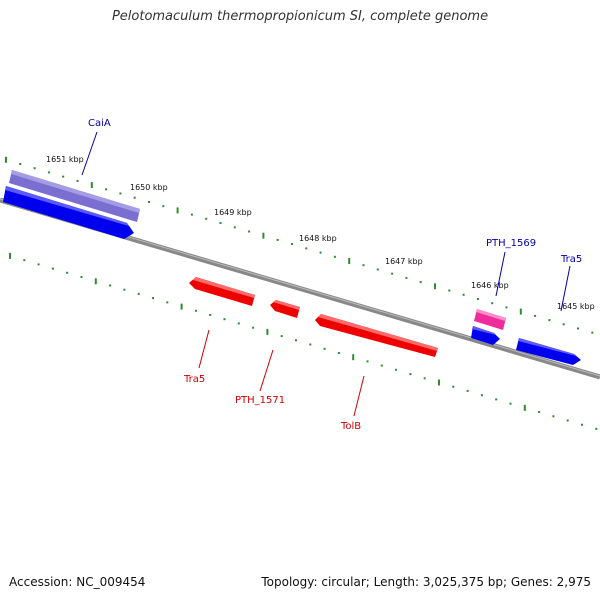  Describe the element at coordinates (491, 315) in the screenshot. I see `highlight-gene-pth-1569-shine` at that location.